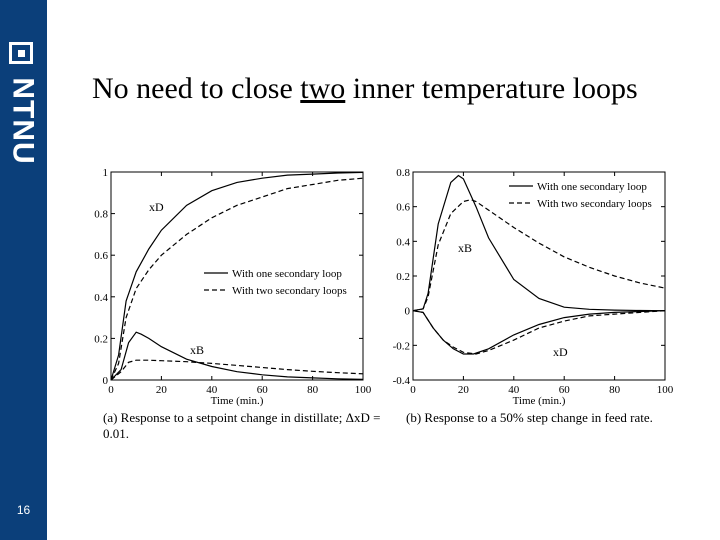  I want to click on title-underlined-word: two, so click(323, 88).